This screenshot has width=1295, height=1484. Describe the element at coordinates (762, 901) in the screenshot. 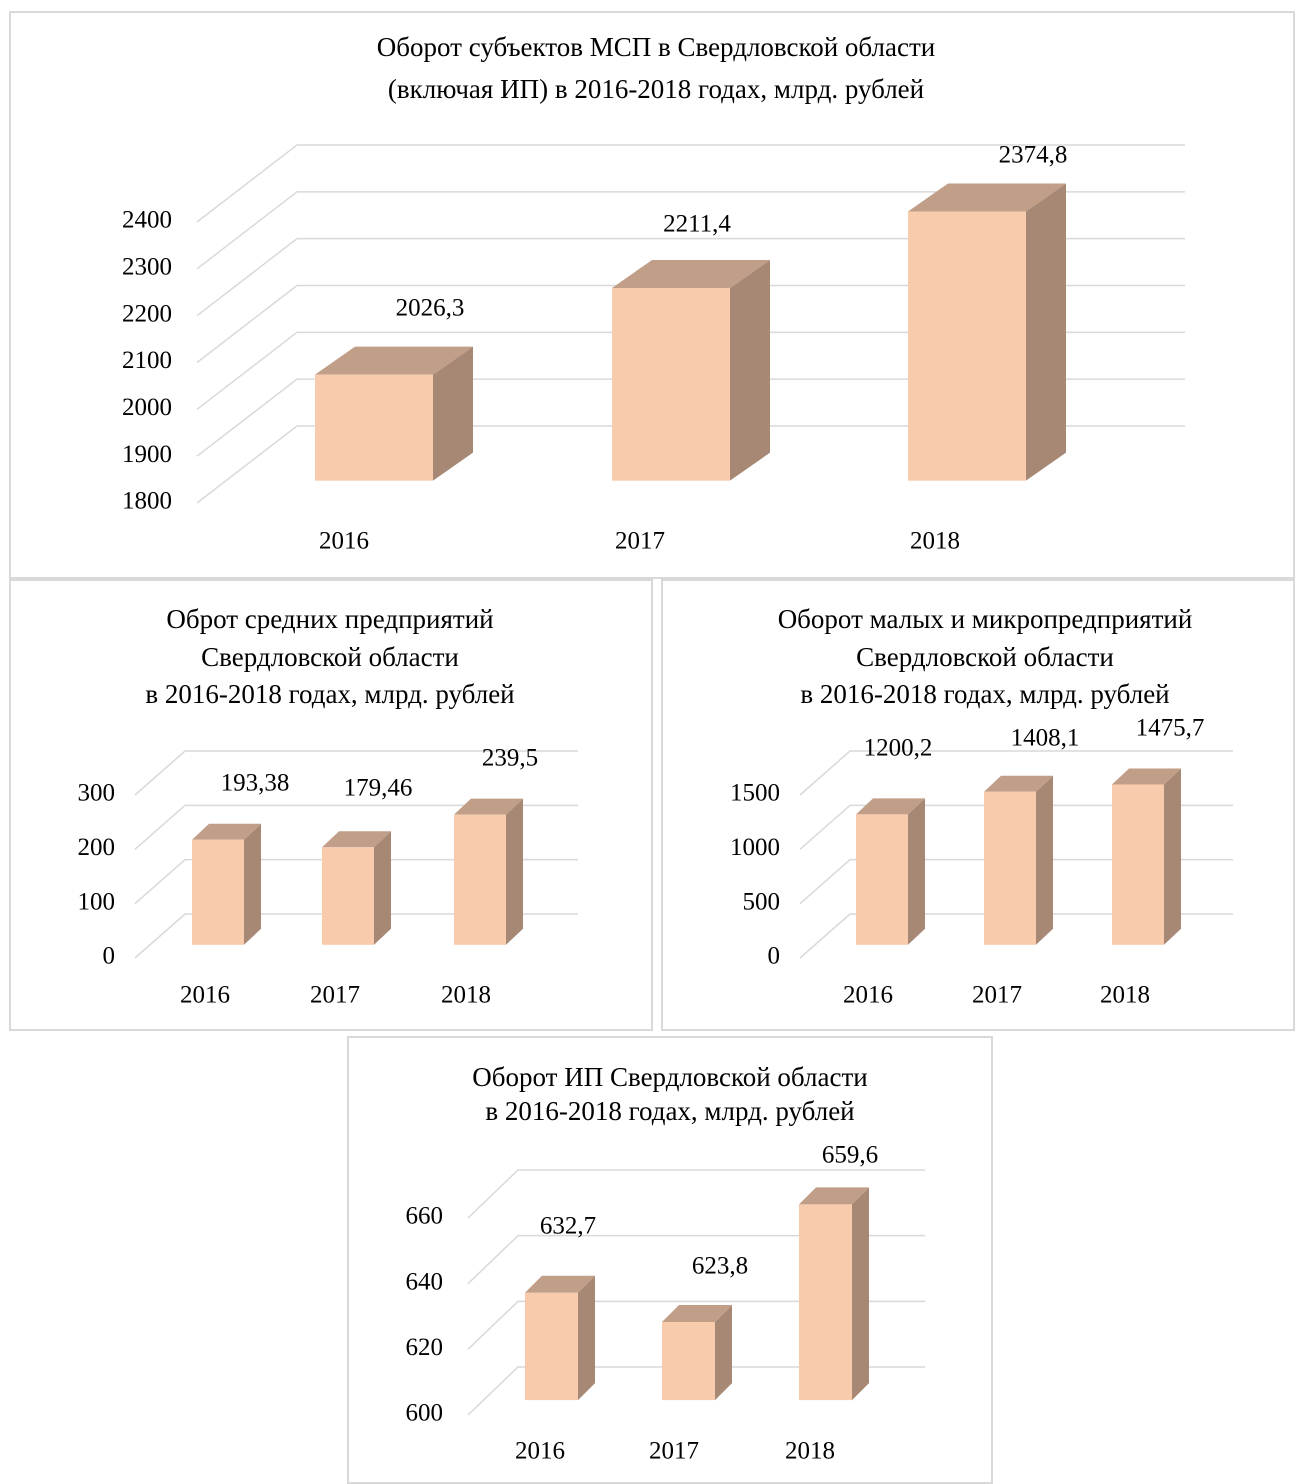

I see `y-tick-label: 500` at that location.